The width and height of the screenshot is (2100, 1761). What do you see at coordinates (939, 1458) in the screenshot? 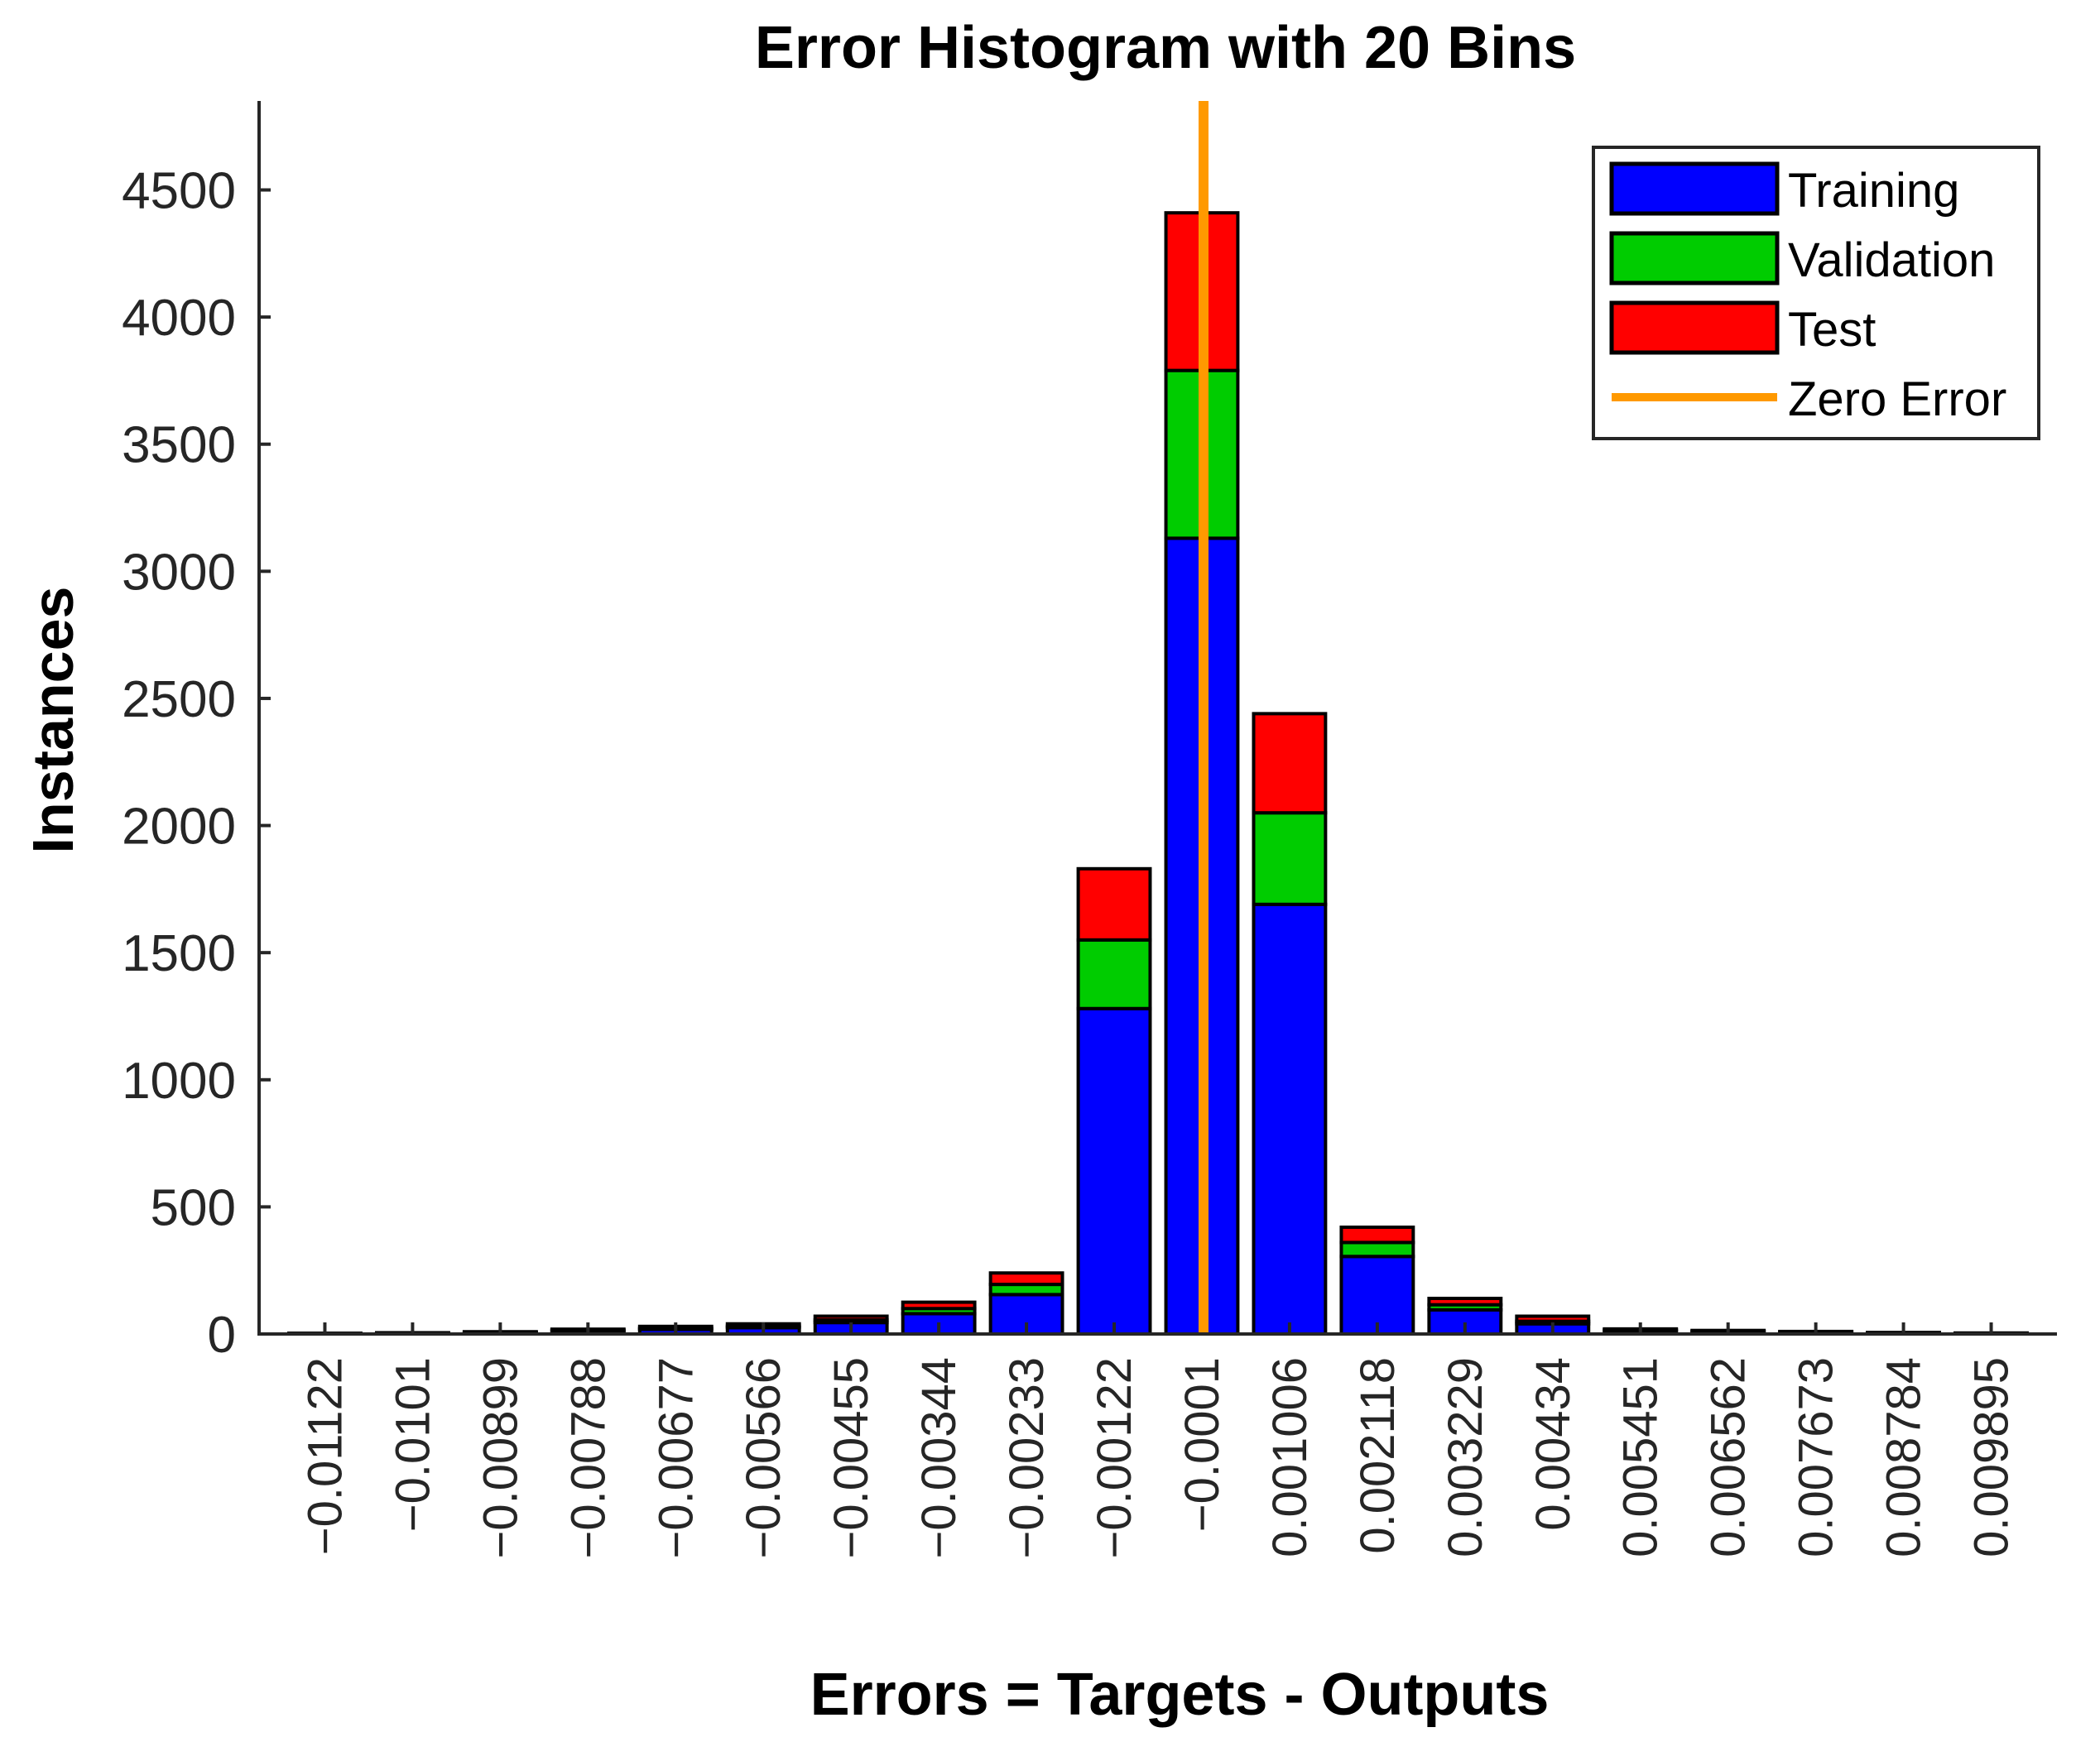
I see `x-tick-label: −0.00344` at bounding box center [939, 1458].